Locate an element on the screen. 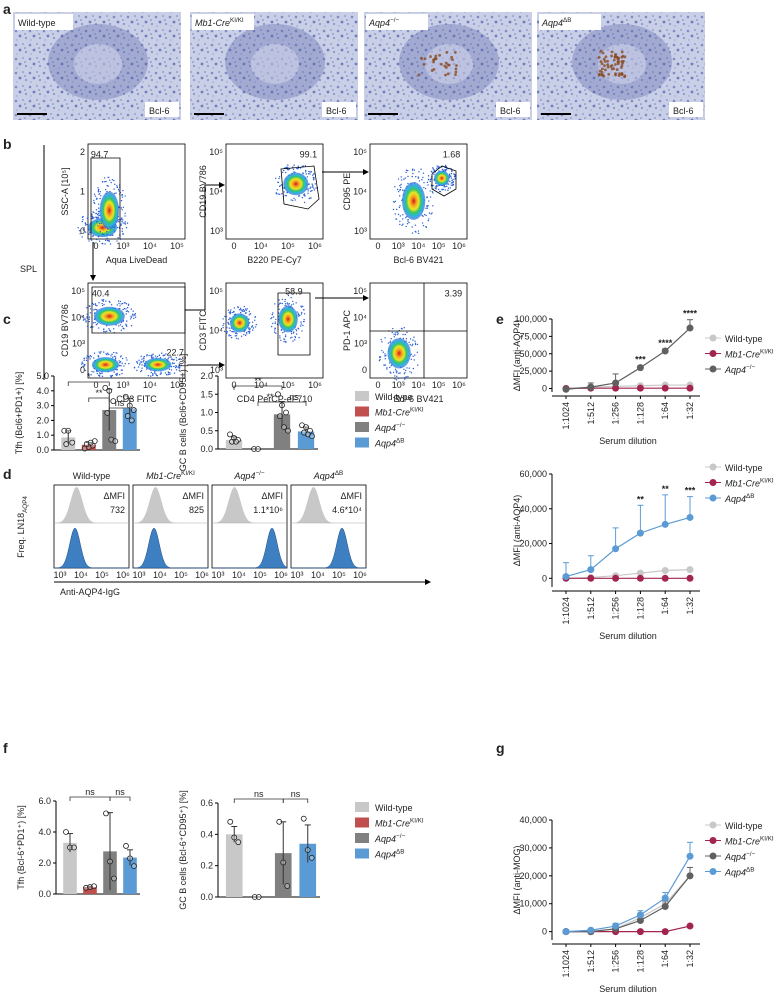 The width and height of the screenshot is (778, 1008). y-tick-label: 3.0 is located at coordinates (42, 406).